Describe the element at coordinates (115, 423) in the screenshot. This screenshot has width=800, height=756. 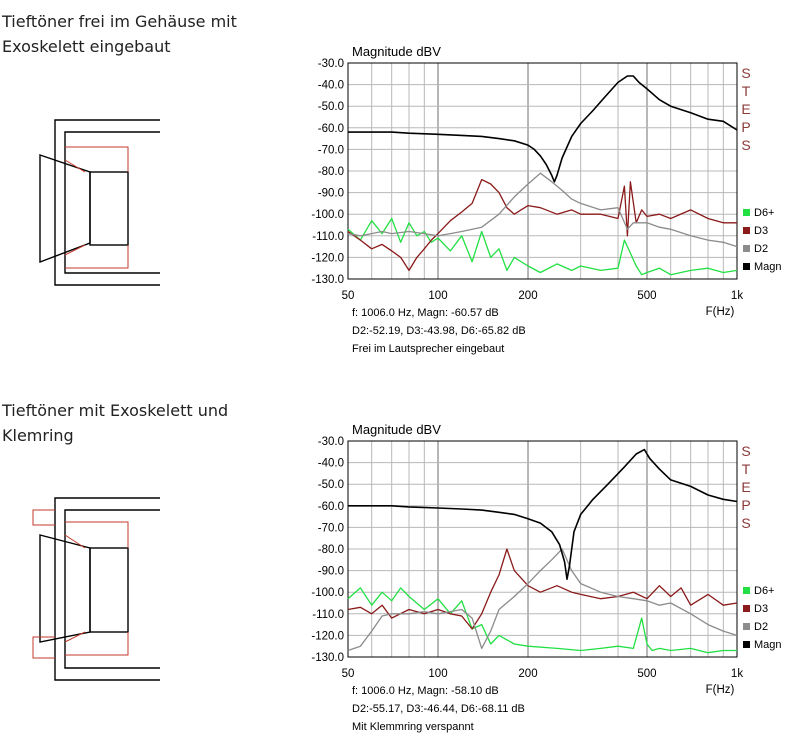
I see `heading-section-2: Tieftöner mit Exoskelett und Klemring` at that location.